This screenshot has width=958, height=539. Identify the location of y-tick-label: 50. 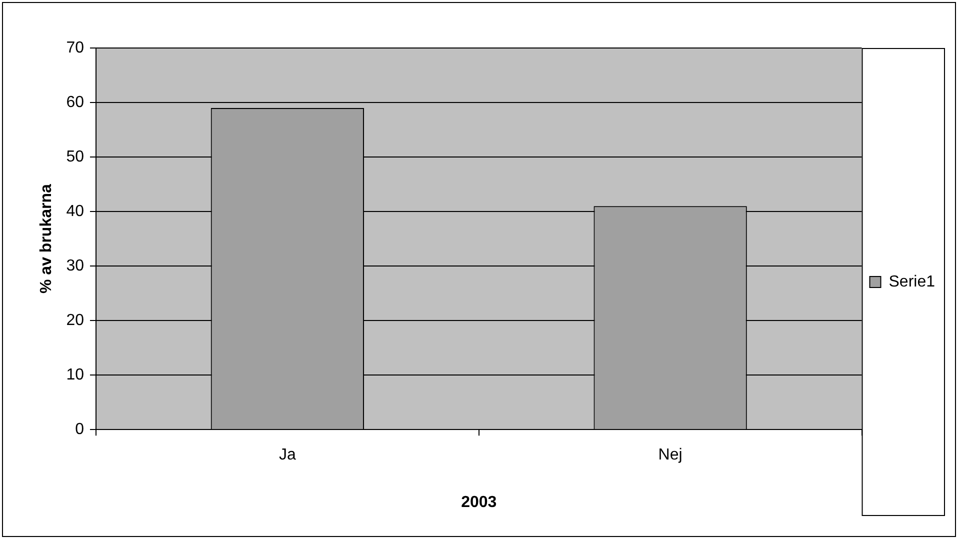
(75, 157).